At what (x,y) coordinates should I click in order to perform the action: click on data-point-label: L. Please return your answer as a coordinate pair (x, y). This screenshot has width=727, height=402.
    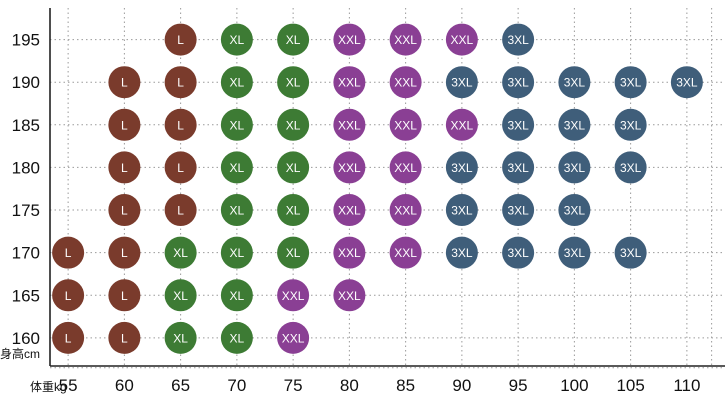
    Looking at the image, I should click on (68, 296).